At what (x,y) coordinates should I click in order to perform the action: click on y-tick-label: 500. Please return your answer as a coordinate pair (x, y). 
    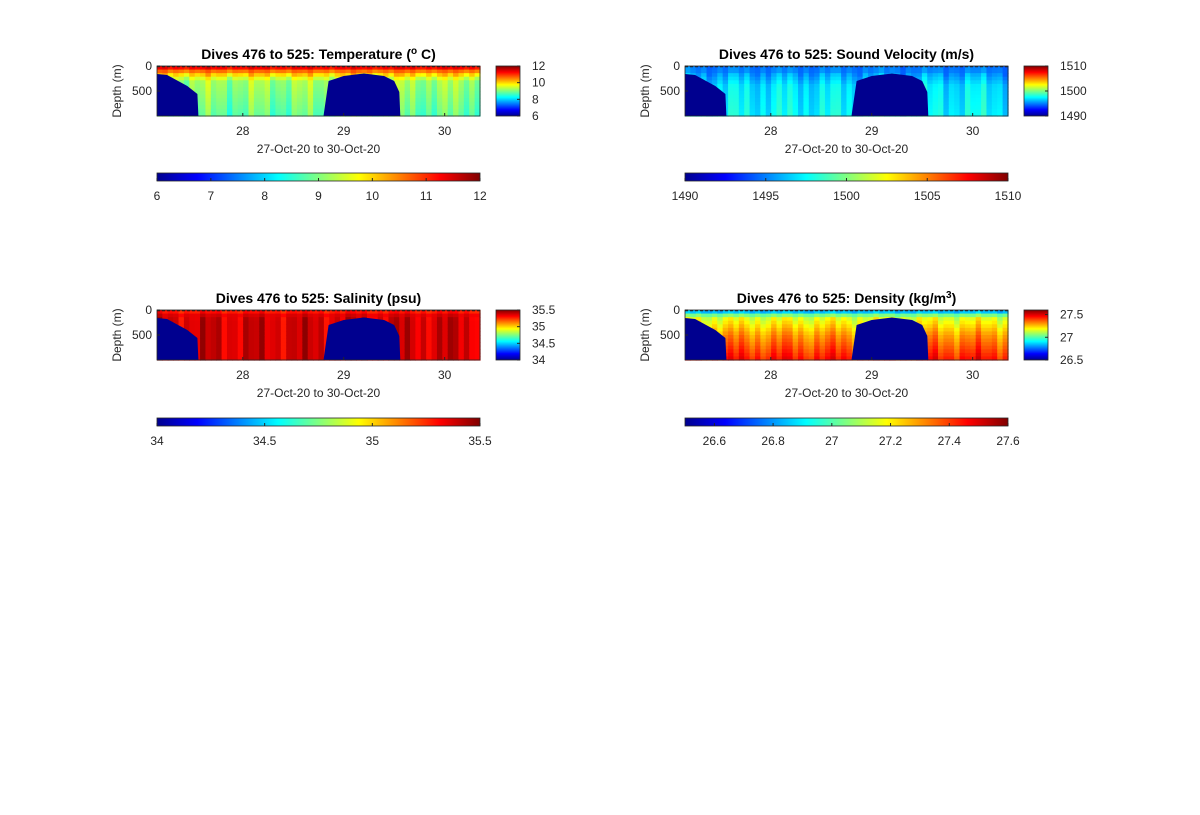
    Looking at the image, I should click on (142, 335).